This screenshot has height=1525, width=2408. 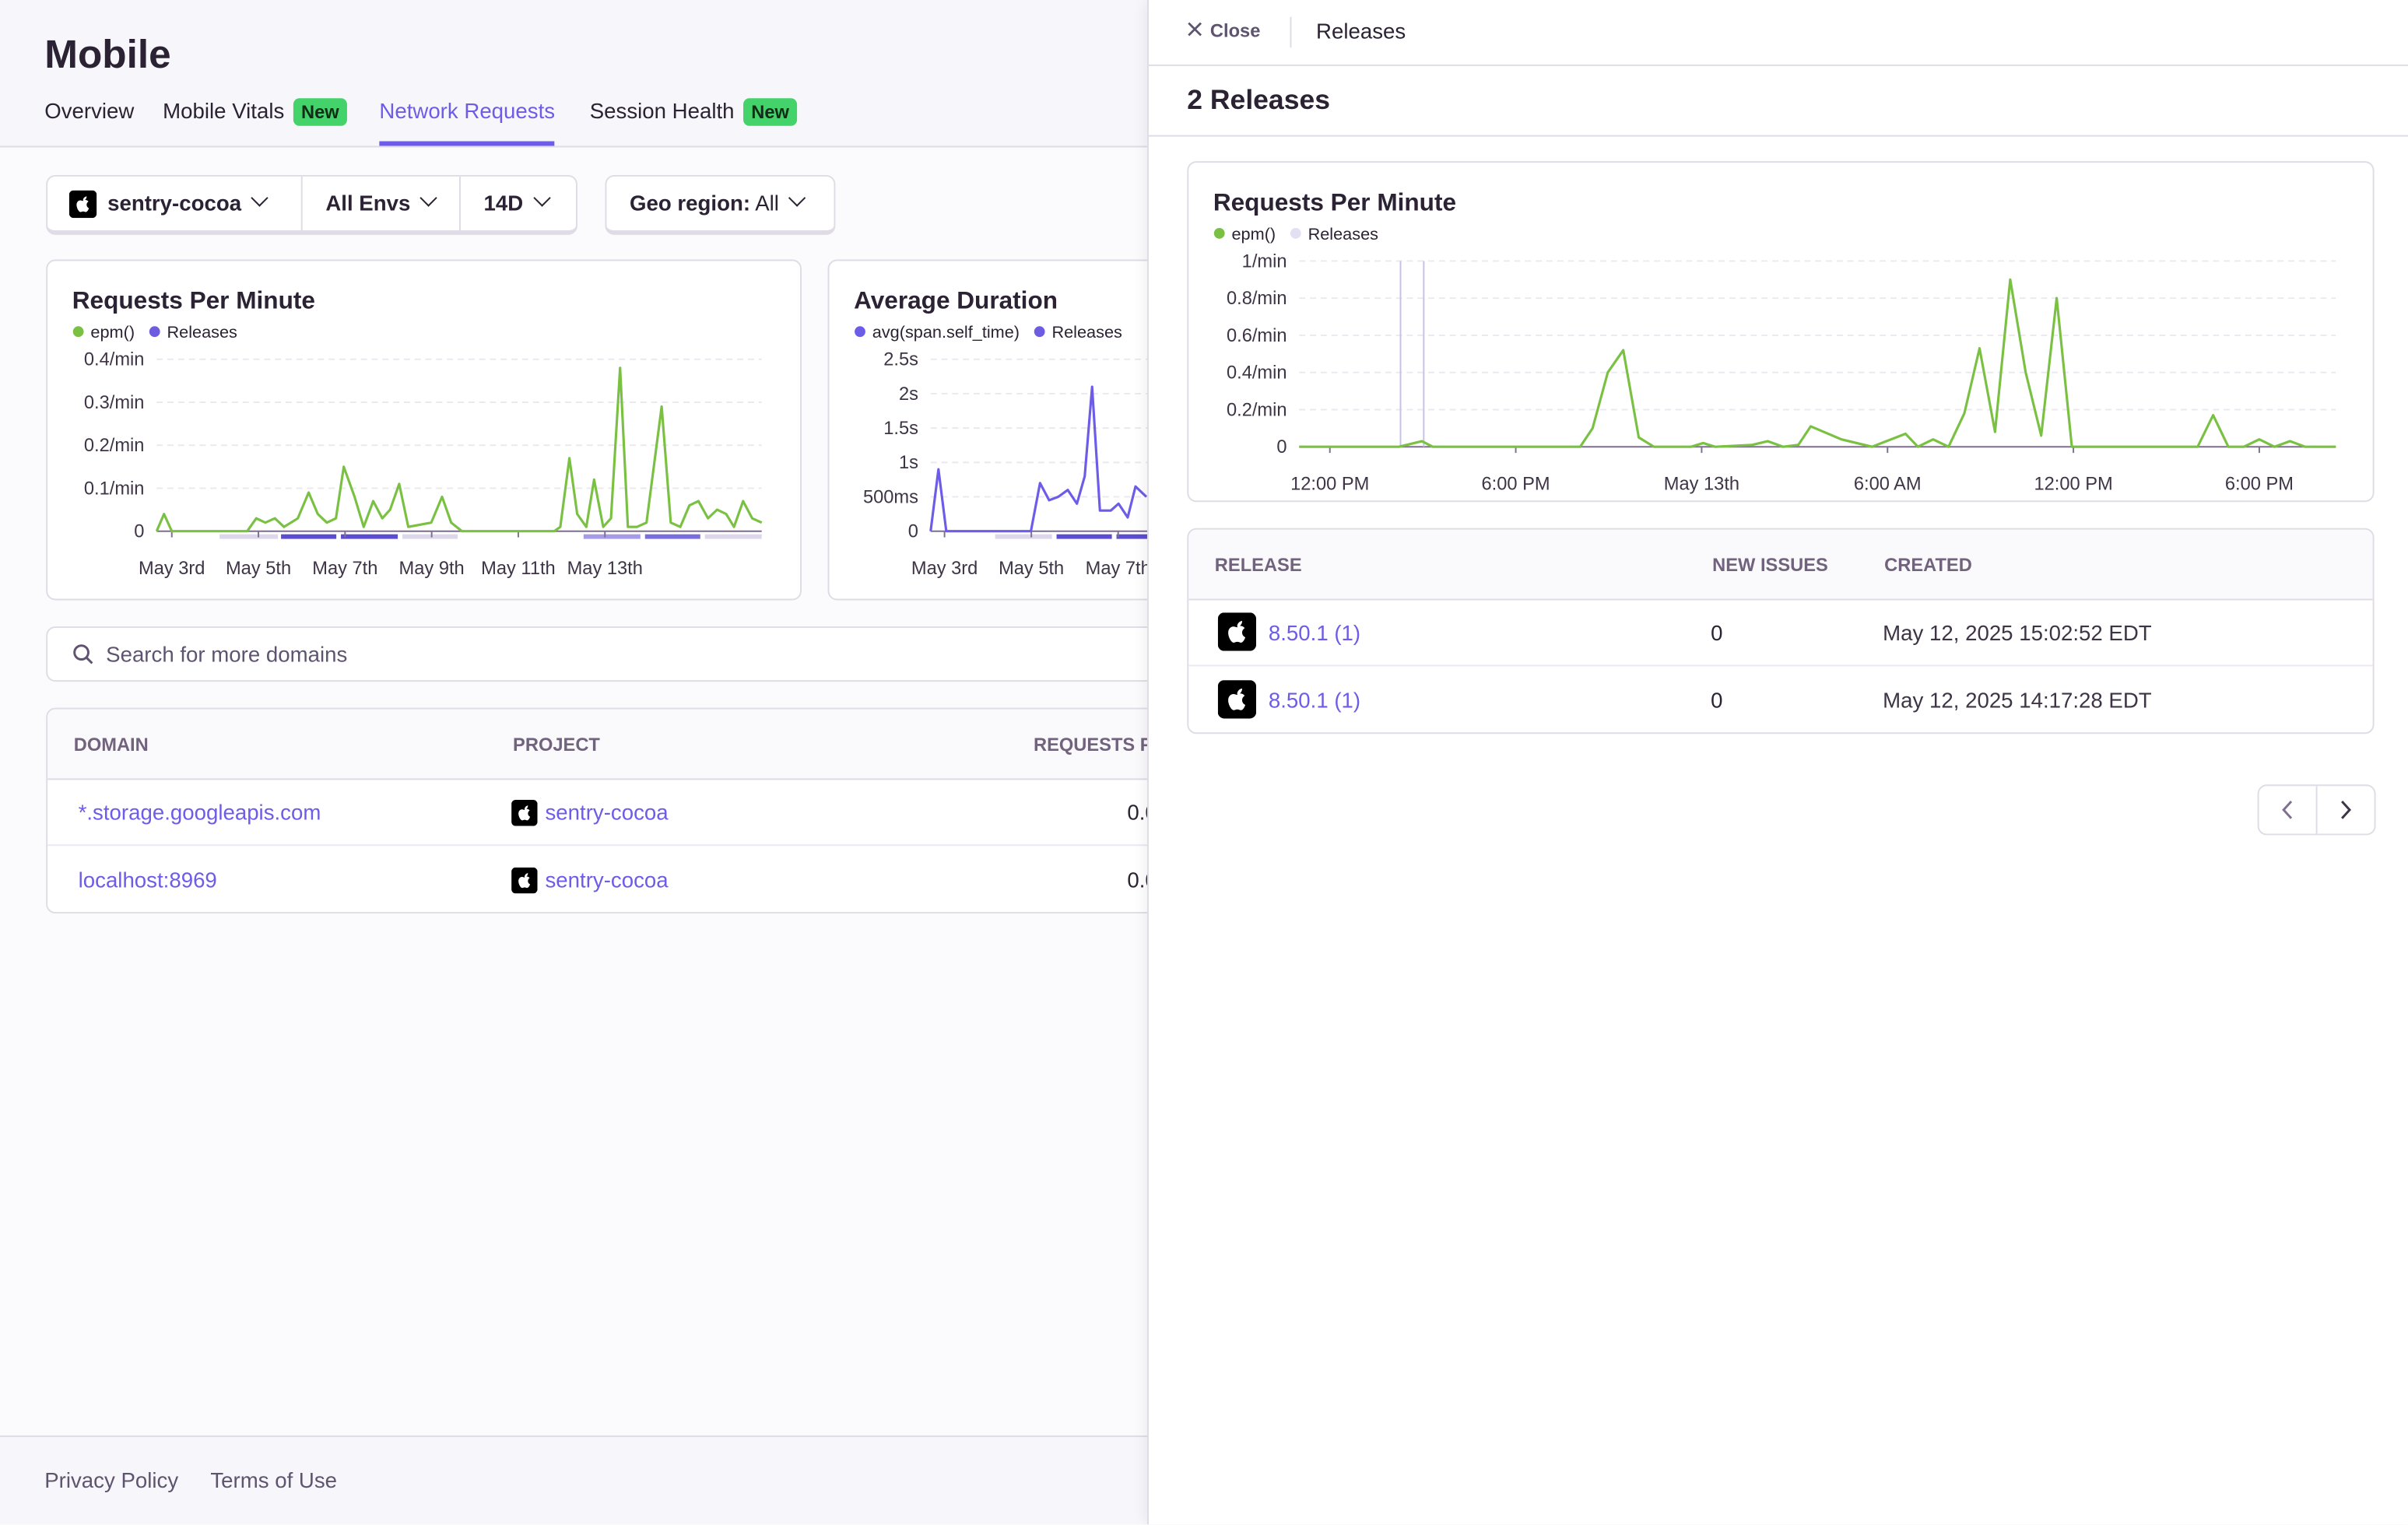 I want to click on x-tick-label: May 11th, so click(x=518, y=569).